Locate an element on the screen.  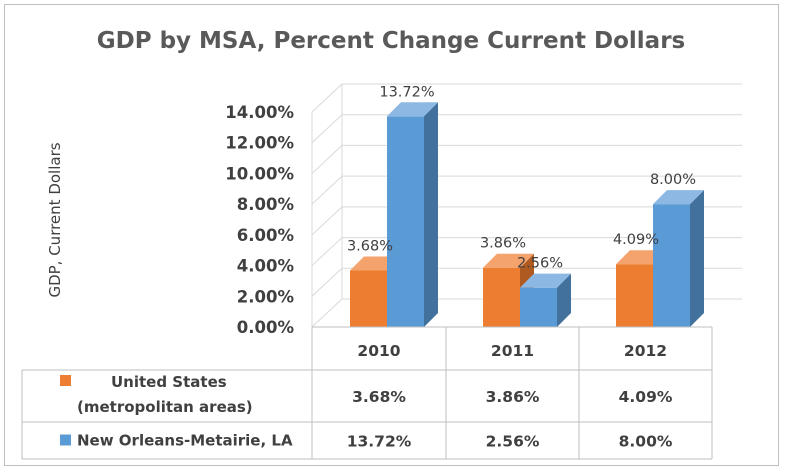
data-label: 13.72% is located at coordinates (406, 92).